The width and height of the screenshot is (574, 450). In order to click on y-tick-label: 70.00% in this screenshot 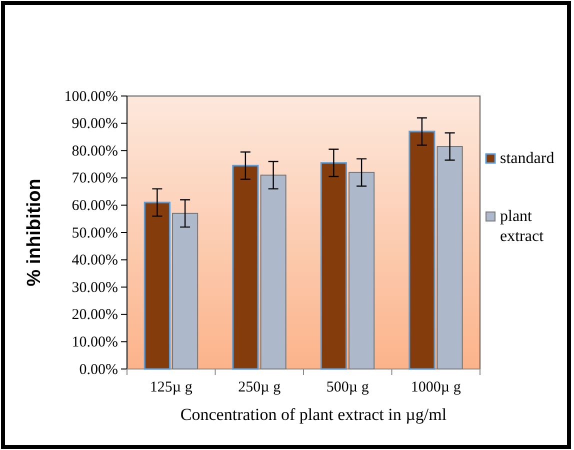, I will do `click(95, 178)`.